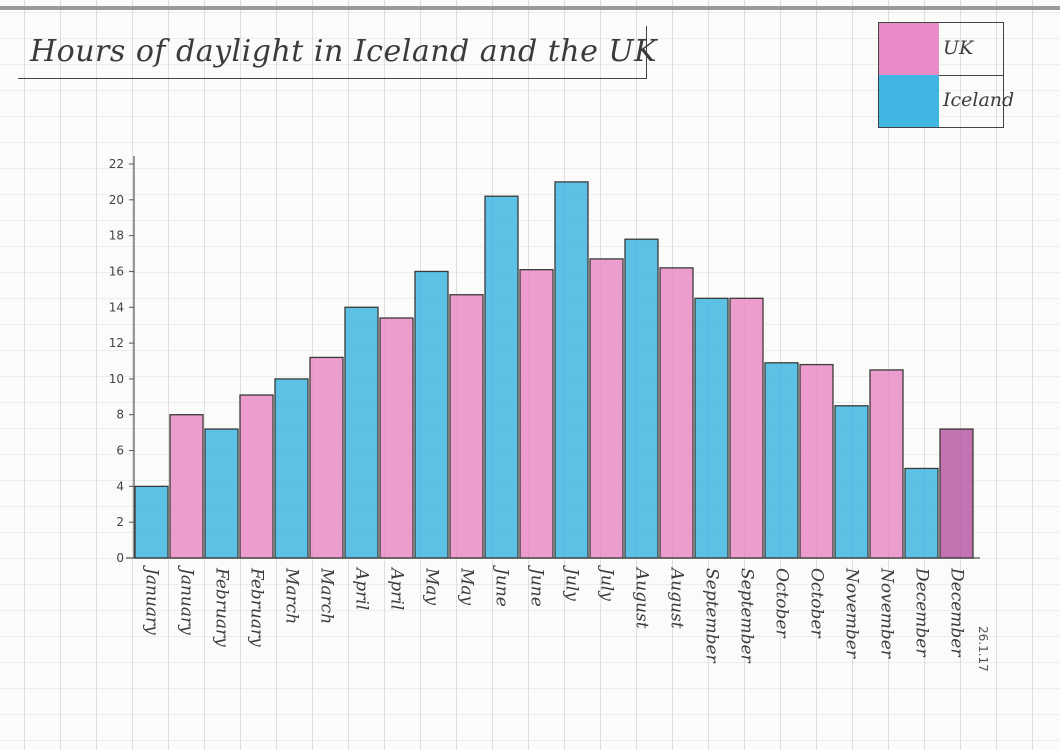 This screenshot has width=1060, height=750. Describe the element at coordinates (431, 414) in the screenshot. I see `bar-iceland-may` at that location.